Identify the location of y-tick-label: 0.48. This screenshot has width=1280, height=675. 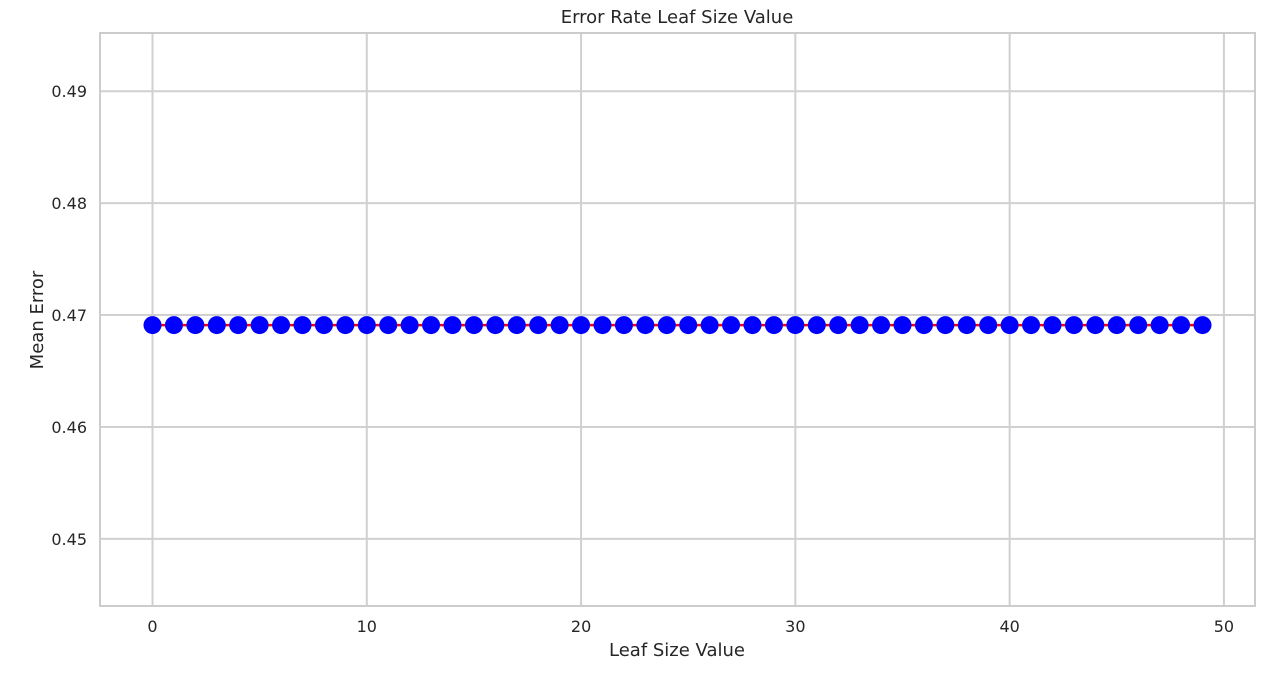
(69, 203).